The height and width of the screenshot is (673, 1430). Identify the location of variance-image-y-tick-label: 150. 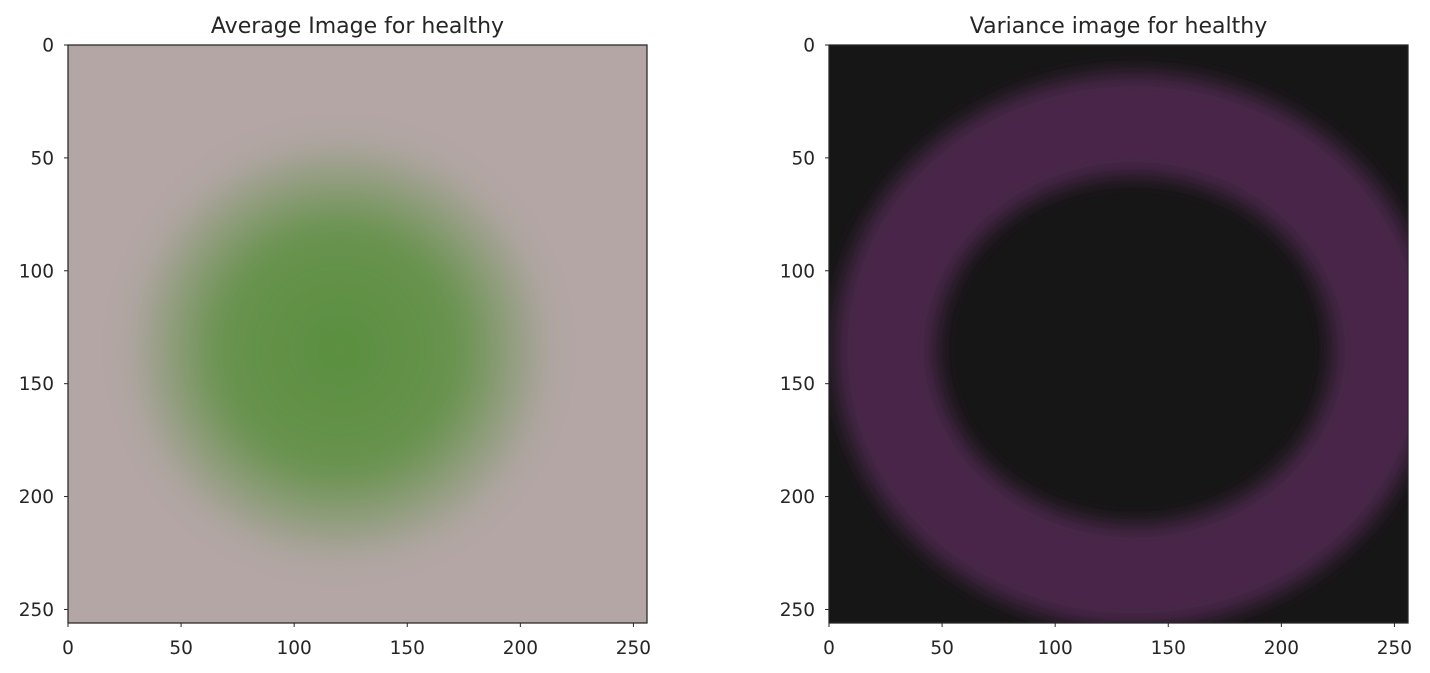
(797, 384).